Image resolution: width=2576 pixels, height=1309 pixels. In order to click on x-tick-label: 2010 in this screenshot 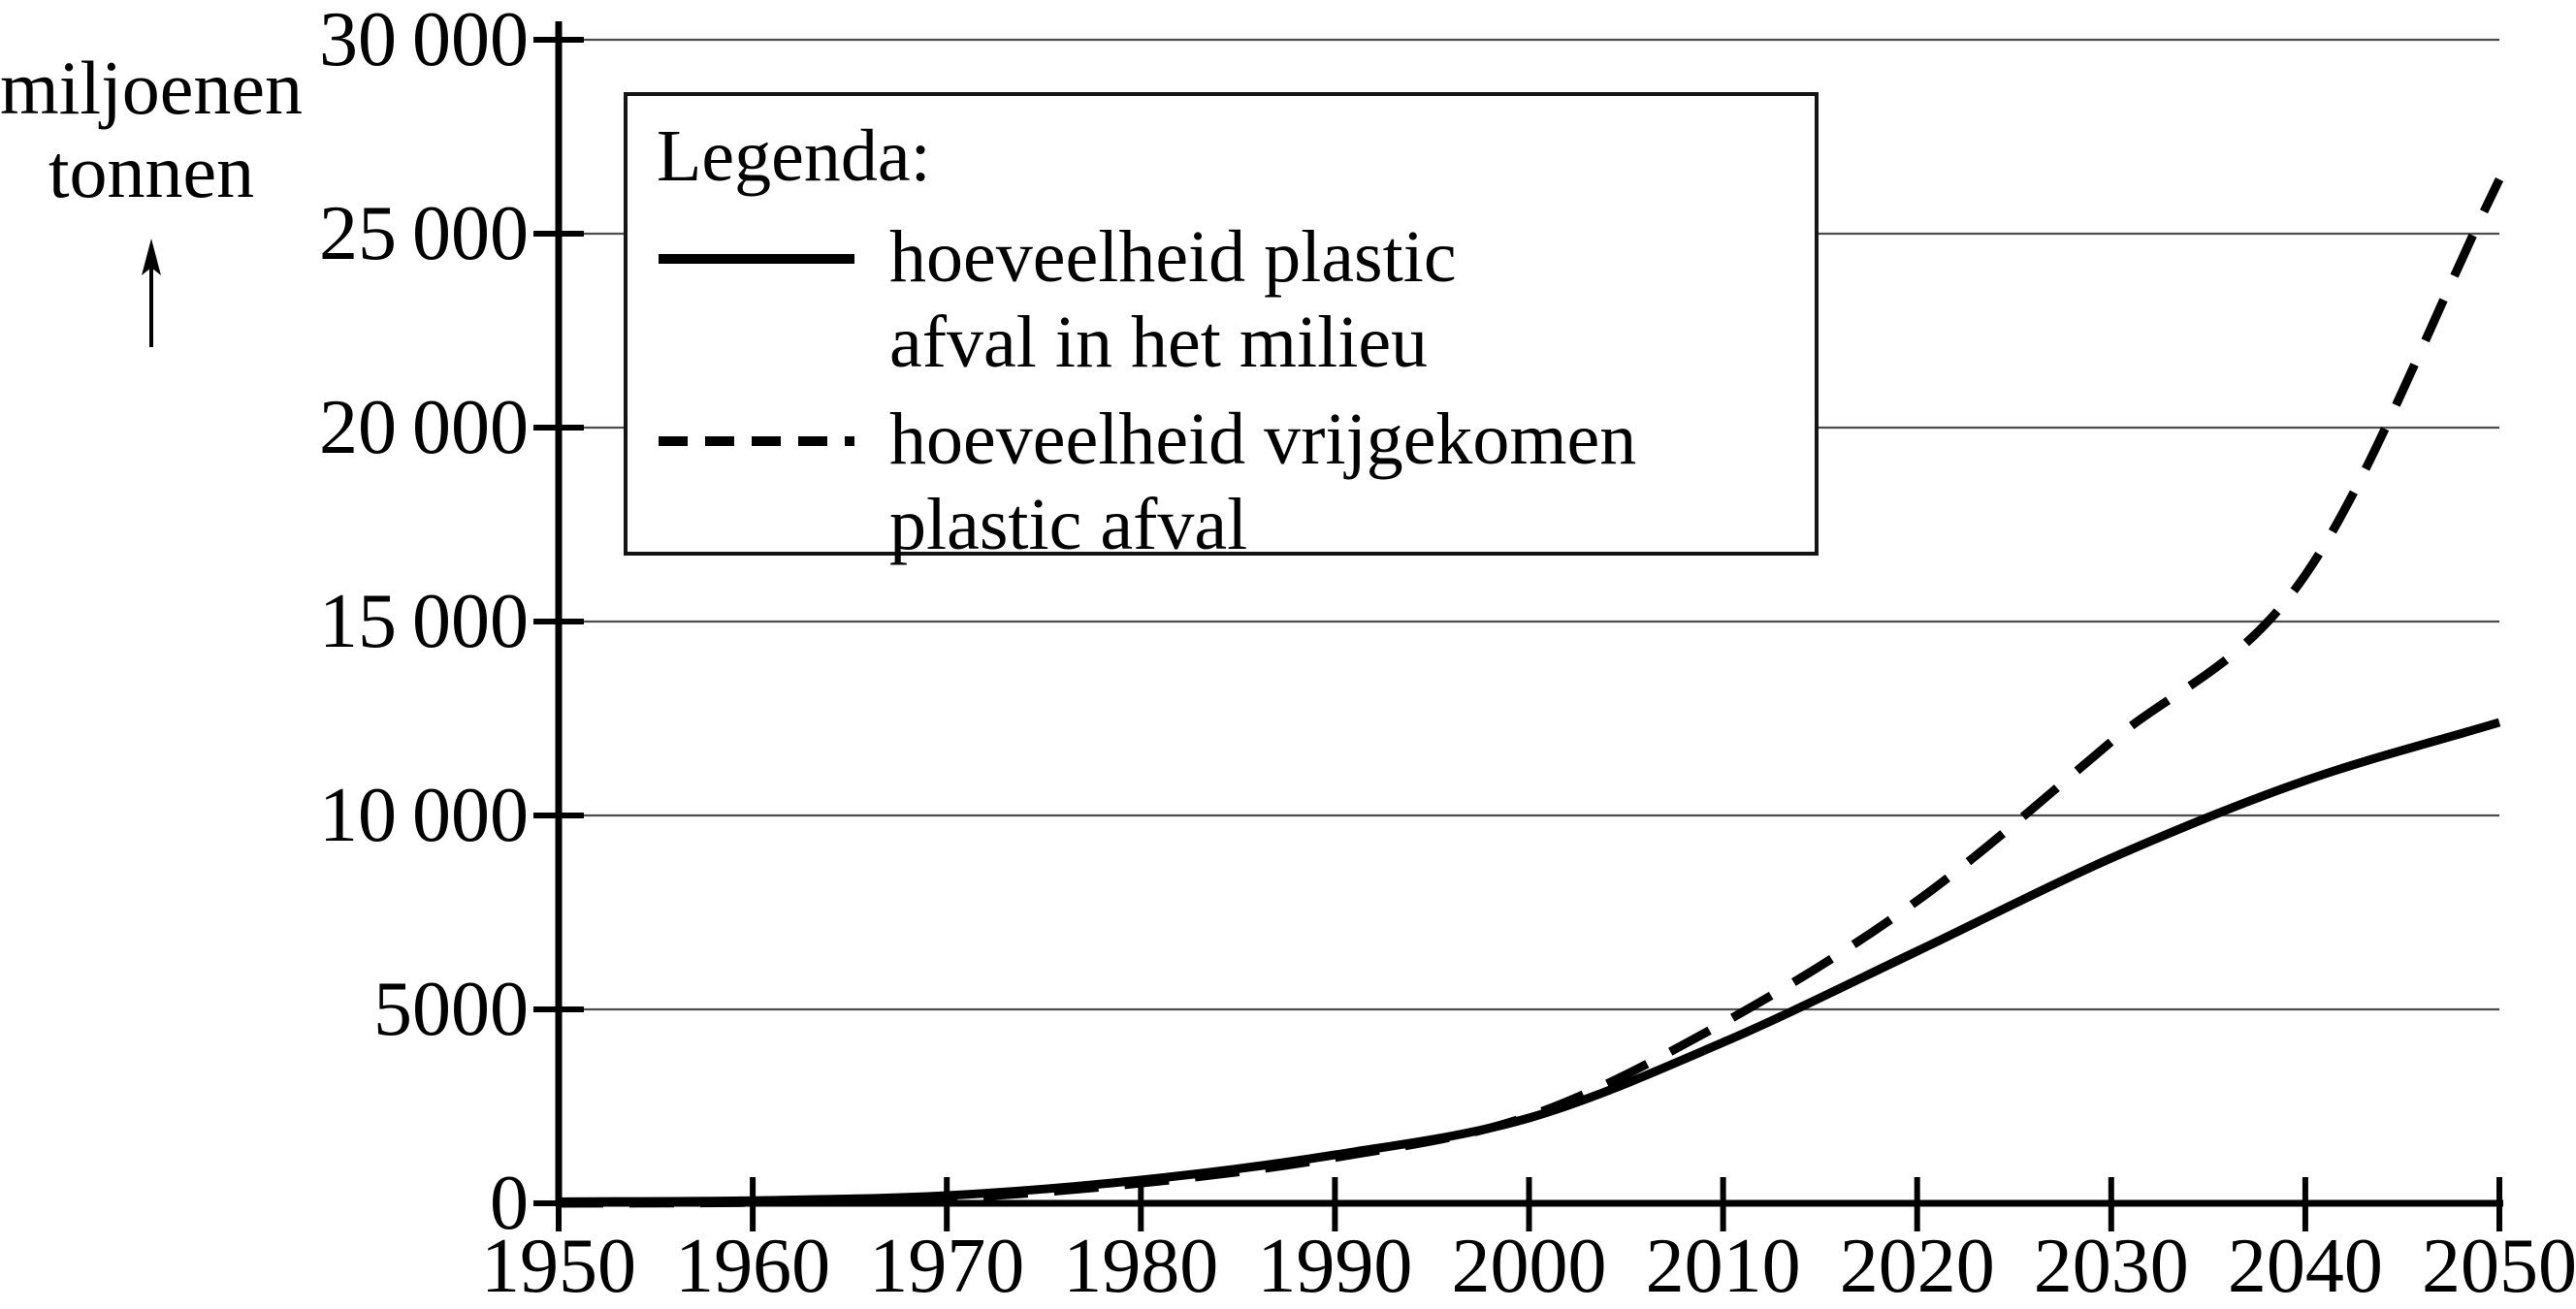, I will do `click(1723, 1266)`.